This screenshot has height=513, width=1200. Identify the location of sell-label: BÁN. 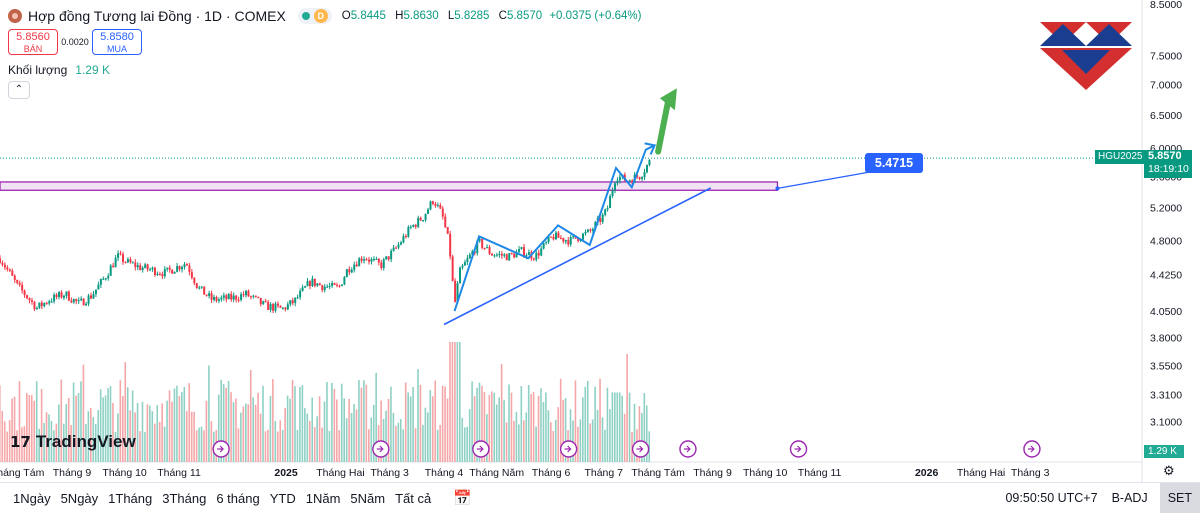
(33, 49).